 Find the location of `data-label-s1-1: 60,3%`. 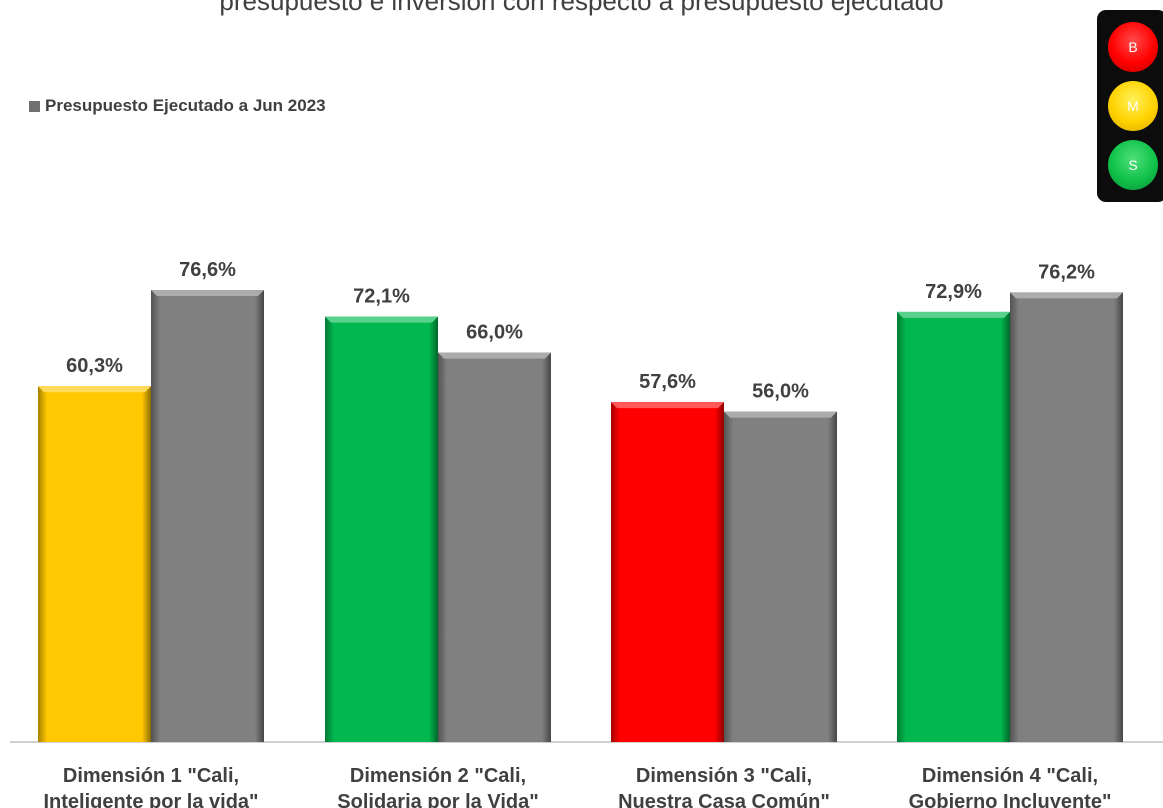

data-label-s1-1: 60,3% is located at coordinates (94, 366).